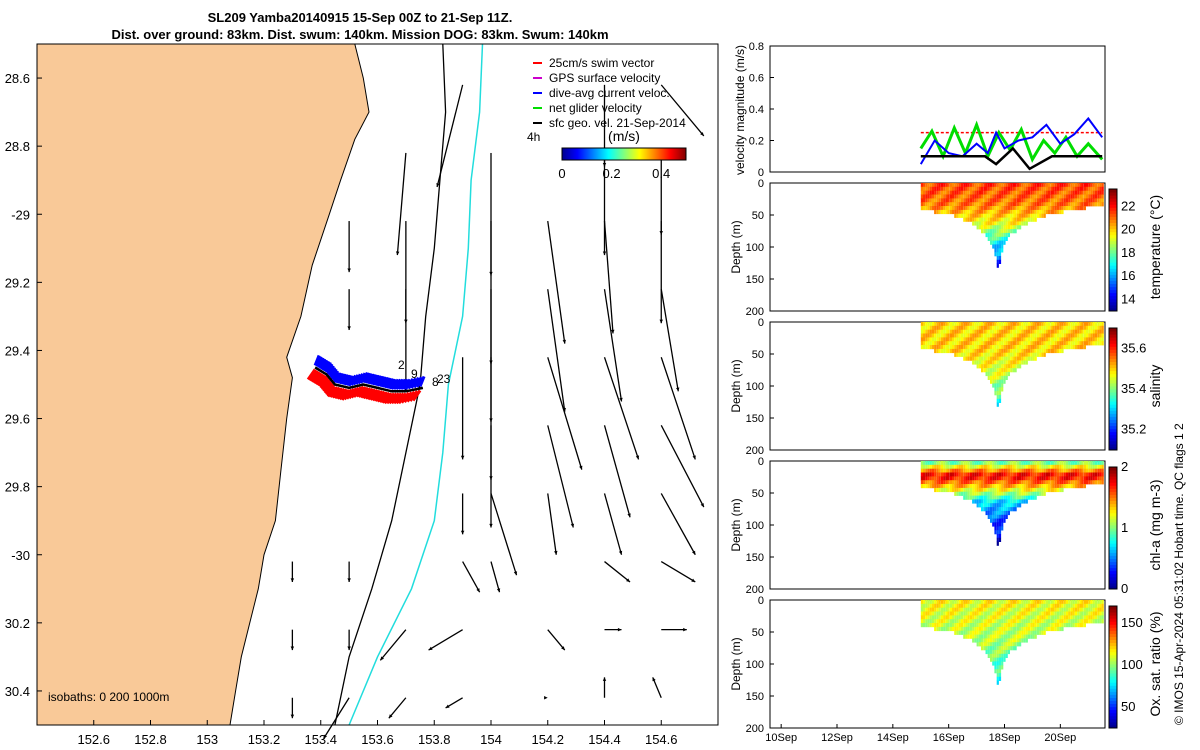 Image resolution: width=1200 pixels, height=750 pixels. What do you see at coordinates (330, 389) in the screenshot?
I see `swim-vector` at bounding box center [330, 389].